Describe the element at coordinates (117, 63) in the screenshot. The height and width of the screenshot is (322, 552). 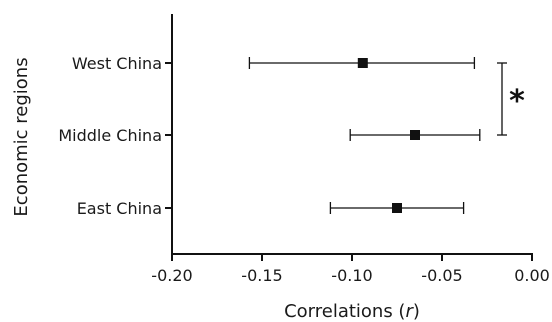
I see `y-tick-label: West China` at that location.